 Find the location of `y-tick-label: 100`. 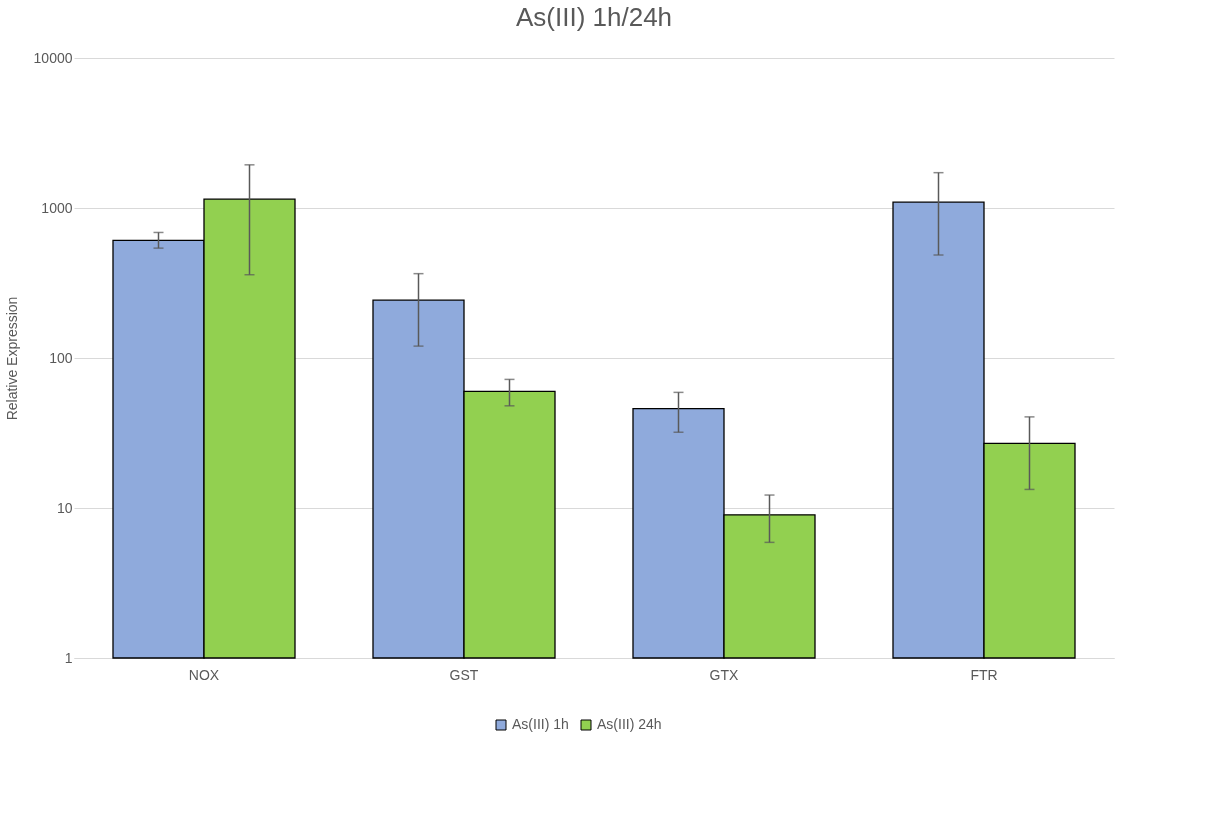

y-tick-label: 100 is located at coordinates (61, 357).